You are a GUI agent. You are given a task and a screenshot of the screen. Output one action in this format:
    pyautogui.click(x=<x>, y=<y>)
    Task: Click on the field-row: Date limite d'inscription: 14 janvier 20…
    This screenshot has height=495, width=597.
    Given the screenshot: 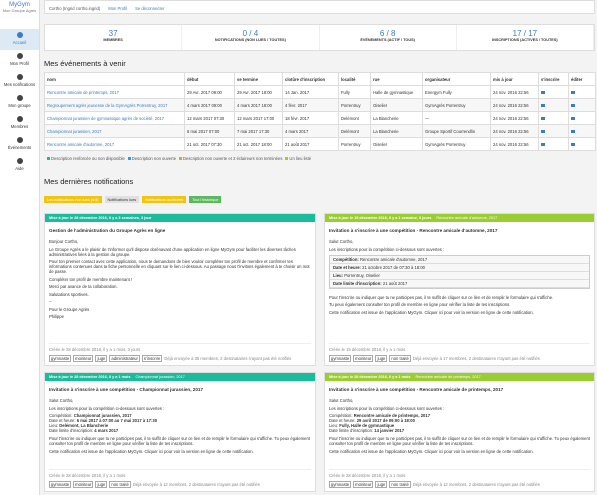 What is the action you would take?
    pyautogui.click(x=459, y=430)
    